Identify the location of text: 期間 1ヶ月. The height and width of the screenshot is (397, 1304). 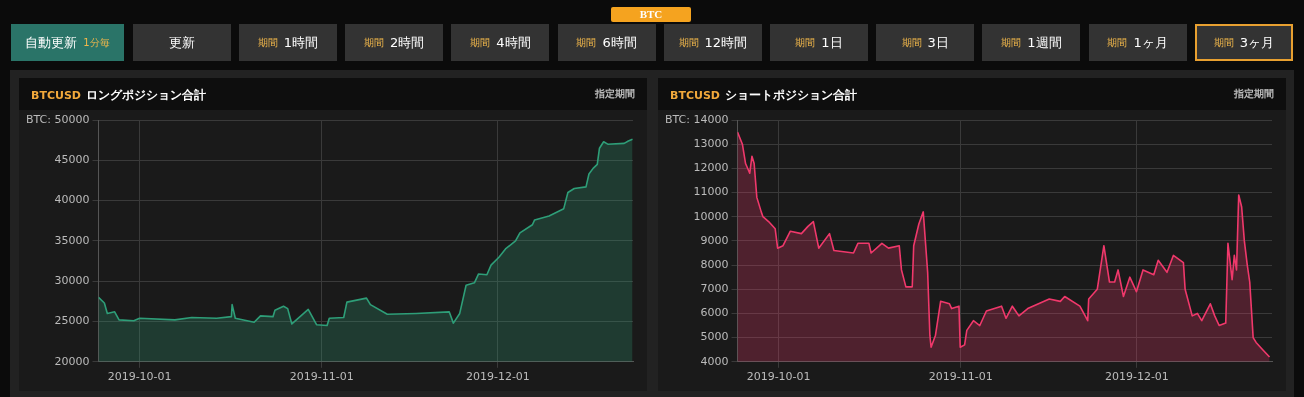
(1137, 42).